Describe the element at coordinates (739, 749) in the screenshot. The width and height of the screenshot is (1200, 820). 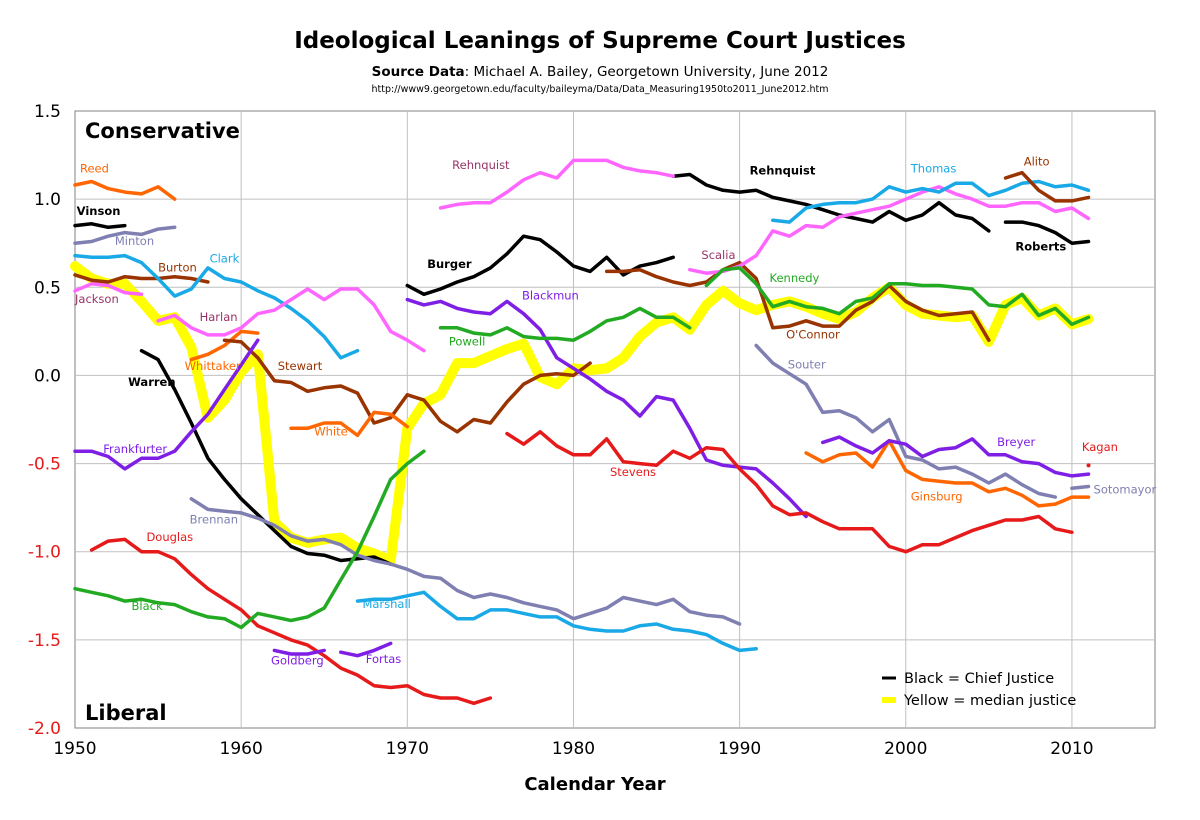
I see `x-tick-label: 1990` at that location.